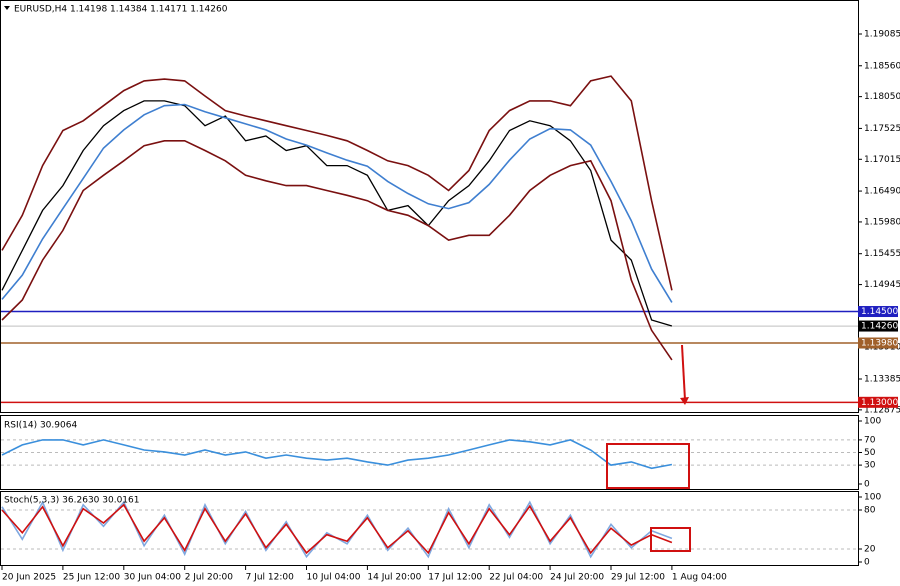 The width and height of the screenshot is (900, 586). I want to click on x-tick-label: 17 Jul 12:00, so click(455, 578).